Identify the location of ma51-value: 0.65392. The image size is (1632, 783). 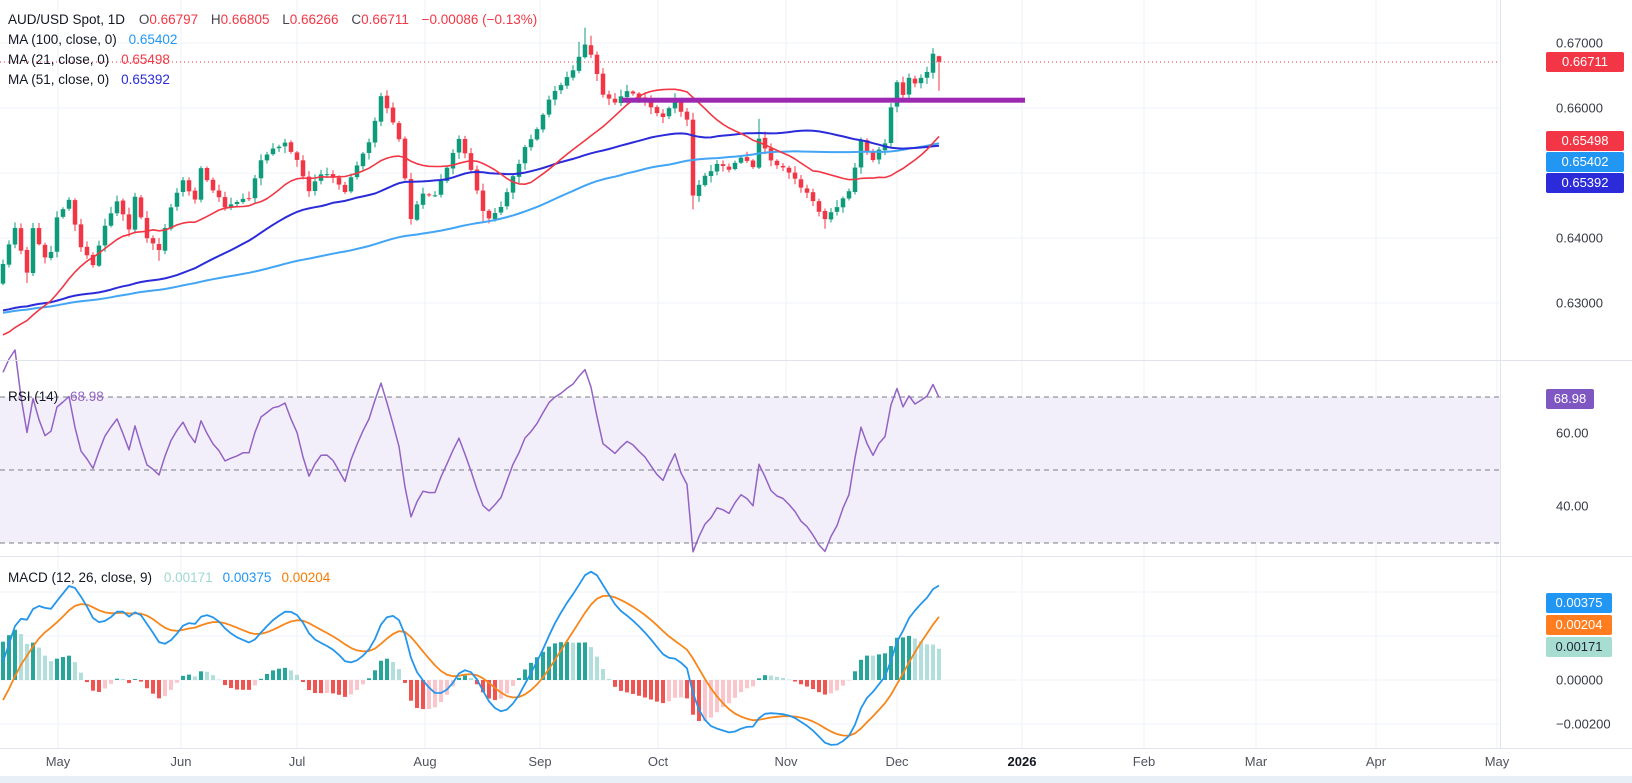
(145, 79).